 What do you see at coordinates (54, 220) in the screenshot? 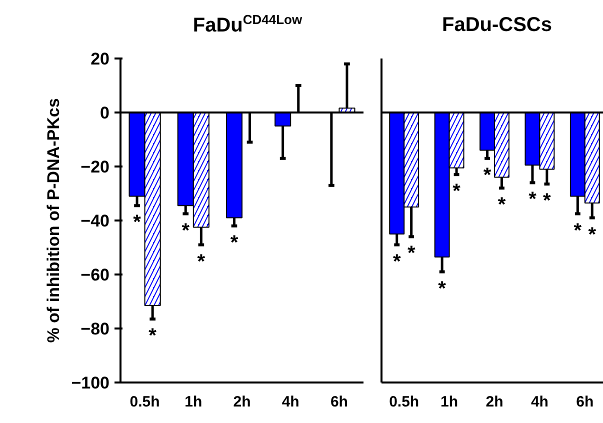
I see `y-axis-title: % of inhibition of P-DNA-PKcs` at bounding box center [54, 220].